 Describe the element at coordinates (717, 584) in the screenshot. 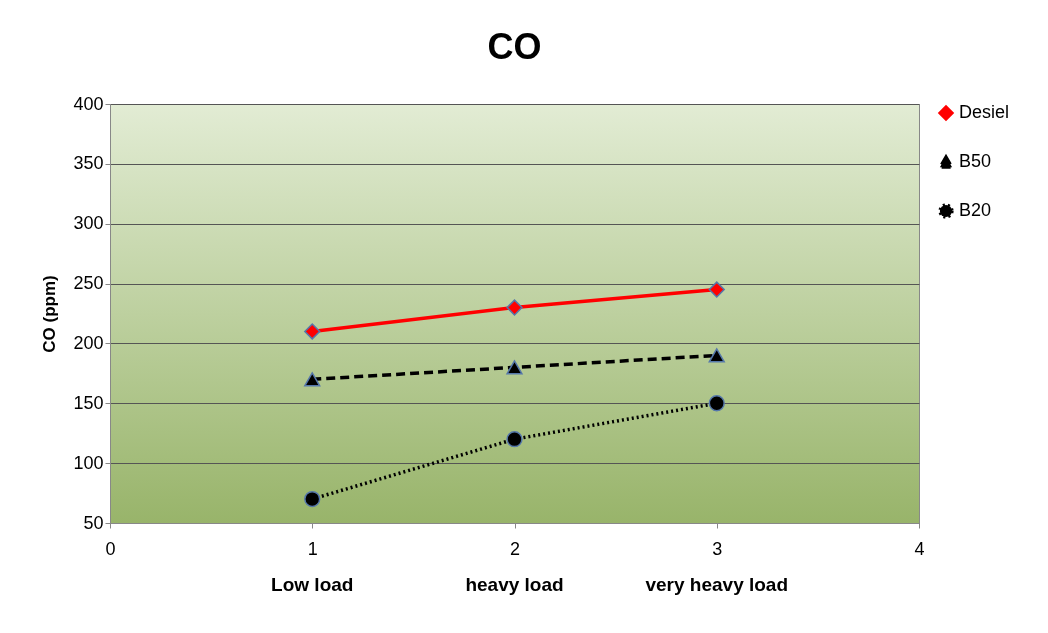

I see `text: very heavy load` at that location.